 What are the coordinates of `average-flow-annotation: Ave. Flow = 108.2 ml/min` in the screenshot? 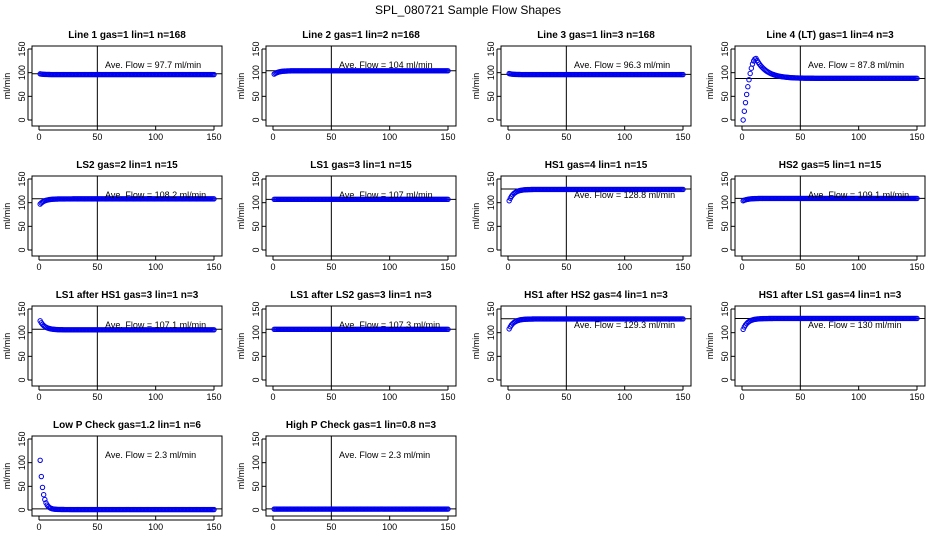 It's located at (155, 195).